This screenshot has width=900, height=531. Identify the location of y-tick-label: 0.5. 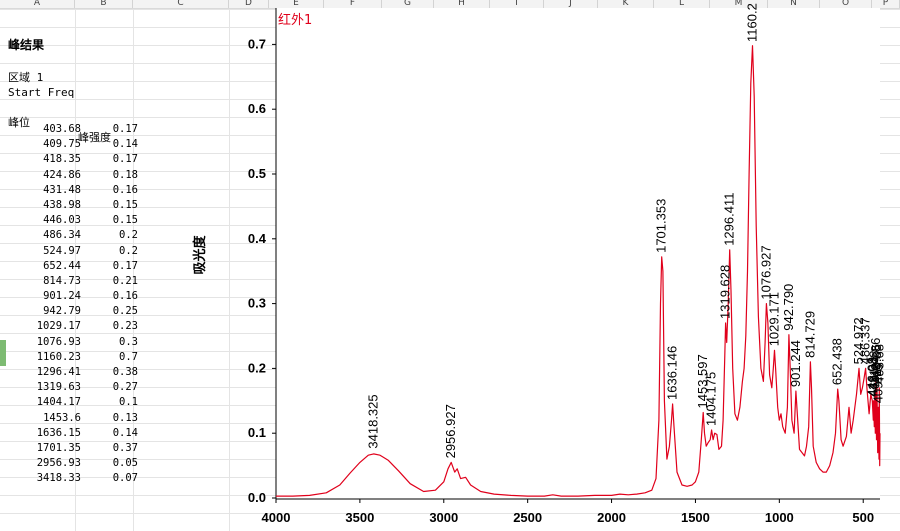
(257, 173).